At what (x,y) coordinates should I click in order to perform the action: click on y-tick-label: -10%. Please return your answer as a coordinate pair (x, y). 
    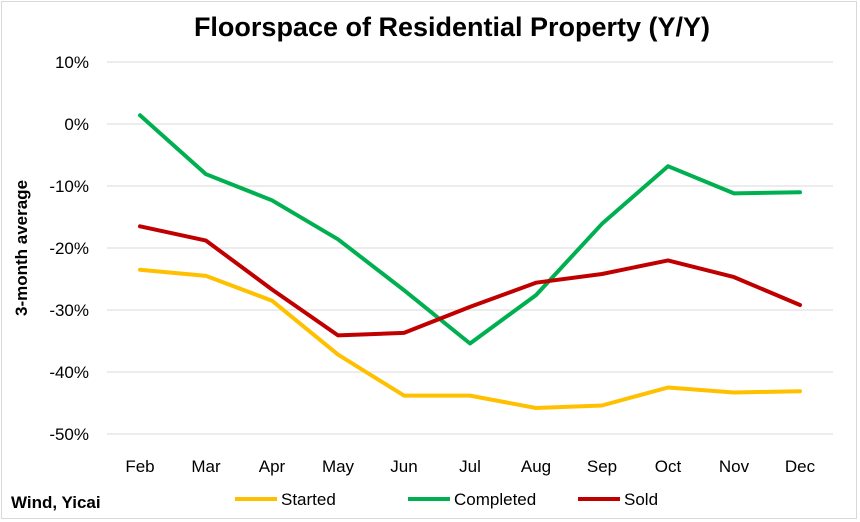
    Looking at the image, I should click on (69, 186).